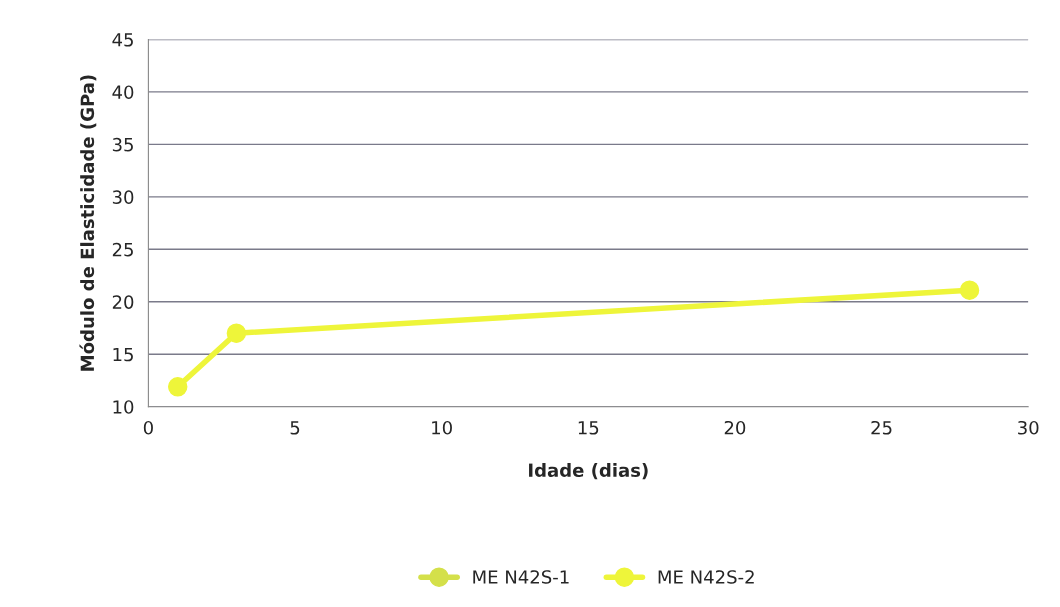 The width and height of the screenshot is (1060, 607). Describe the element at coordinates (123, 407) in the screenshot. I see `y-tick-label: 10` at that location.